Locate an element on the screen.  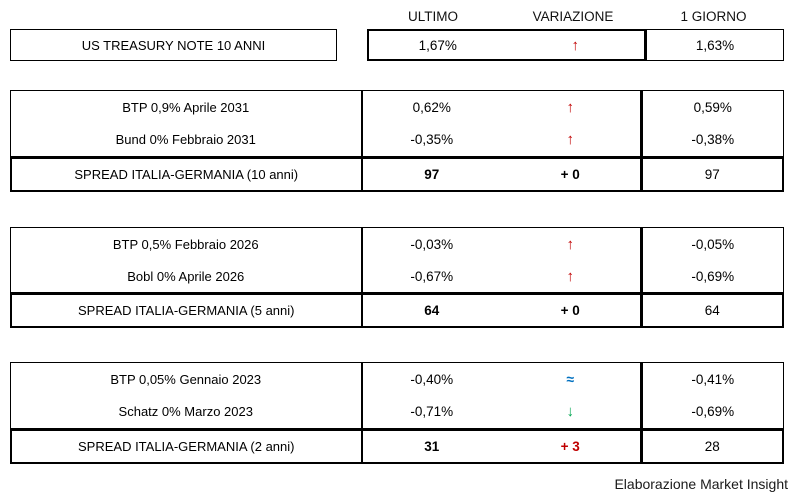
instrument-label: US TREASURY NOTE 10 ANNI is located at coordinates (173, 45).